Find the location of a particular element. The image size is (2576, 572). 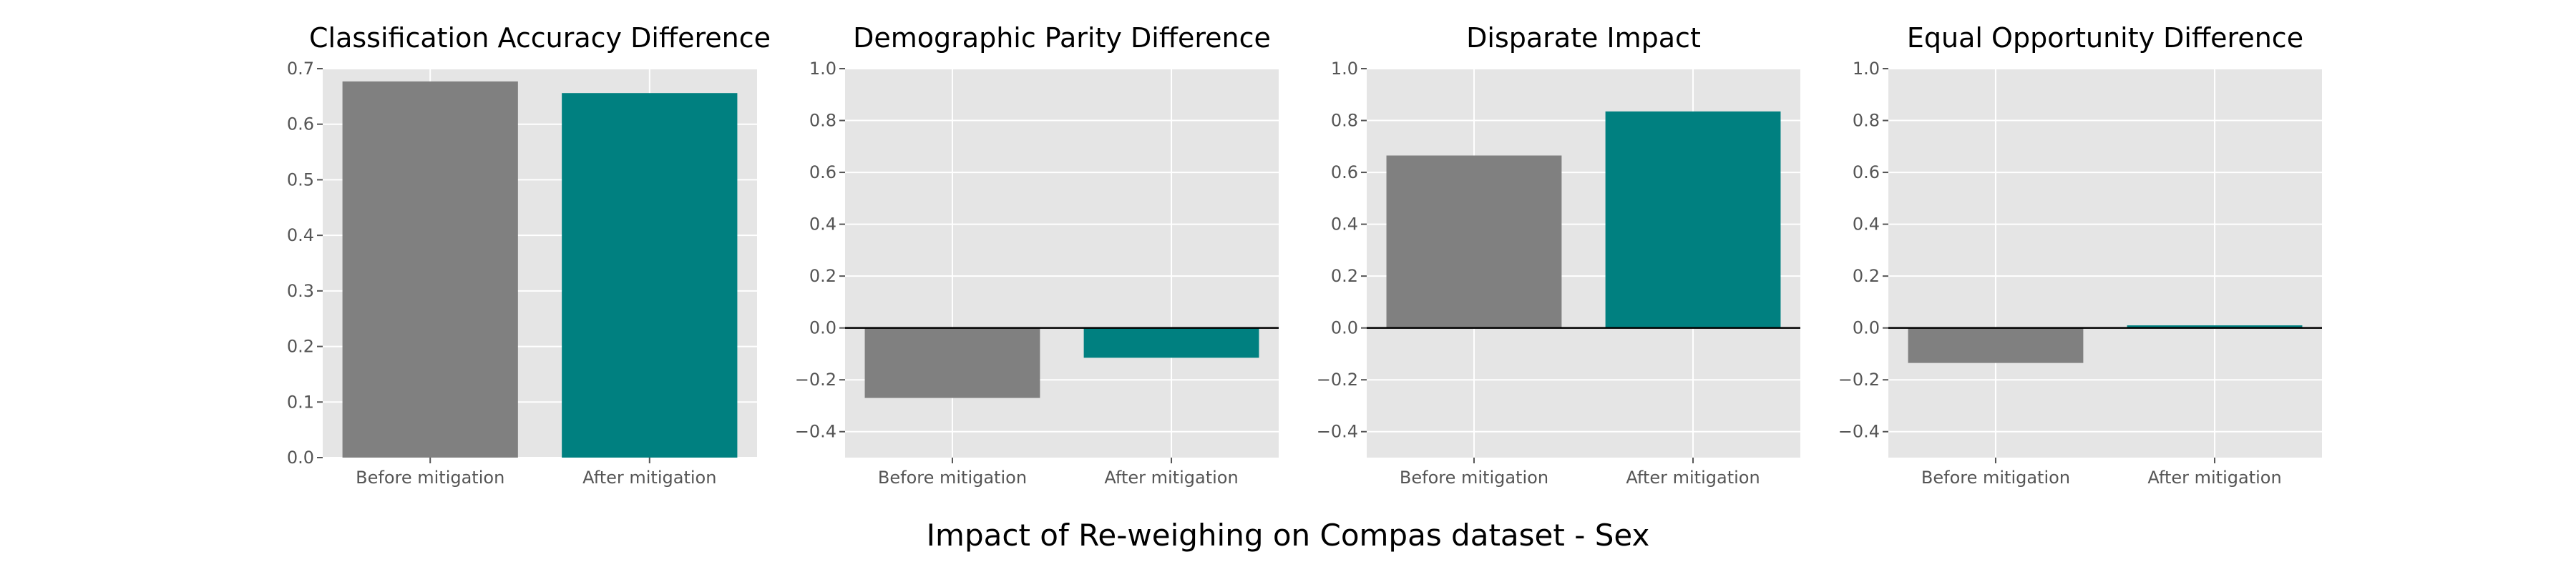

y-tick-label: 0.5 is located at coordinates (300, 179).